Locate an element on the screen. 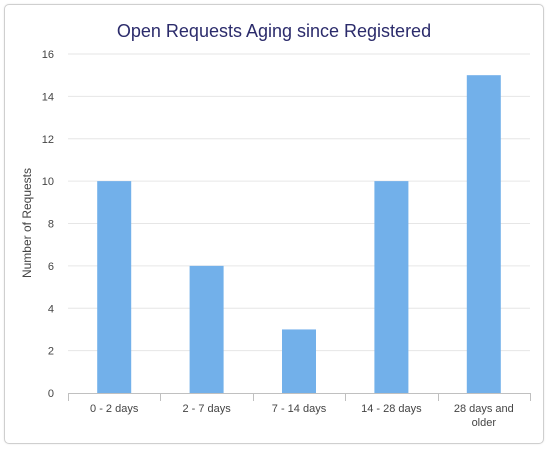  axes is located at coordinates (299, 397).